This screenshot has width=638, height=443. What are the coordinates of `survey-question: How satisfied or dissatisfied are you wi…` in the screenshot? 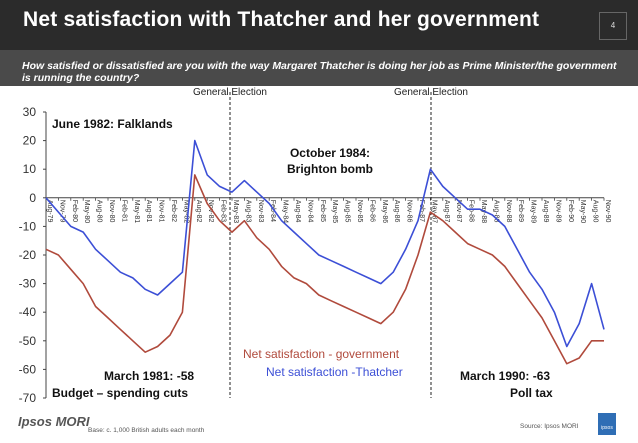 It's located at (319, 72).